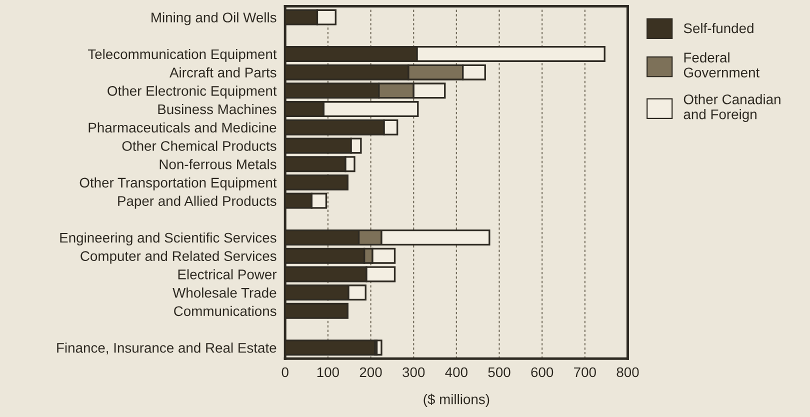  I want to click on y-tick-label: Paper and Allied Products, so click(197, 202).